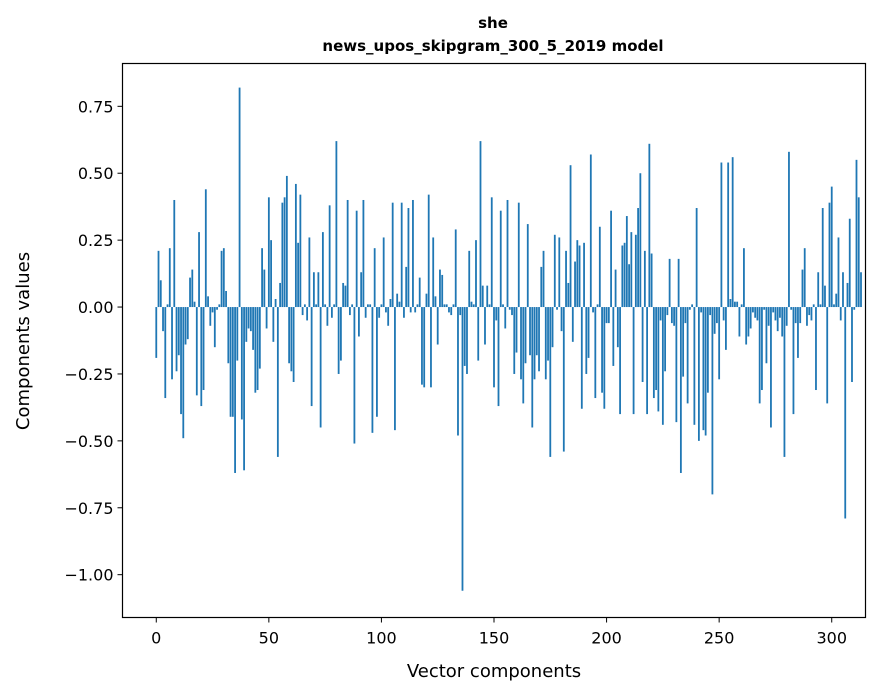 The image size is (880, 696). Describe the element at coordinates (499, 632) in the screenshot. I see `x-axis-ticks: 0 50 100 150 200 250 300` at that location.